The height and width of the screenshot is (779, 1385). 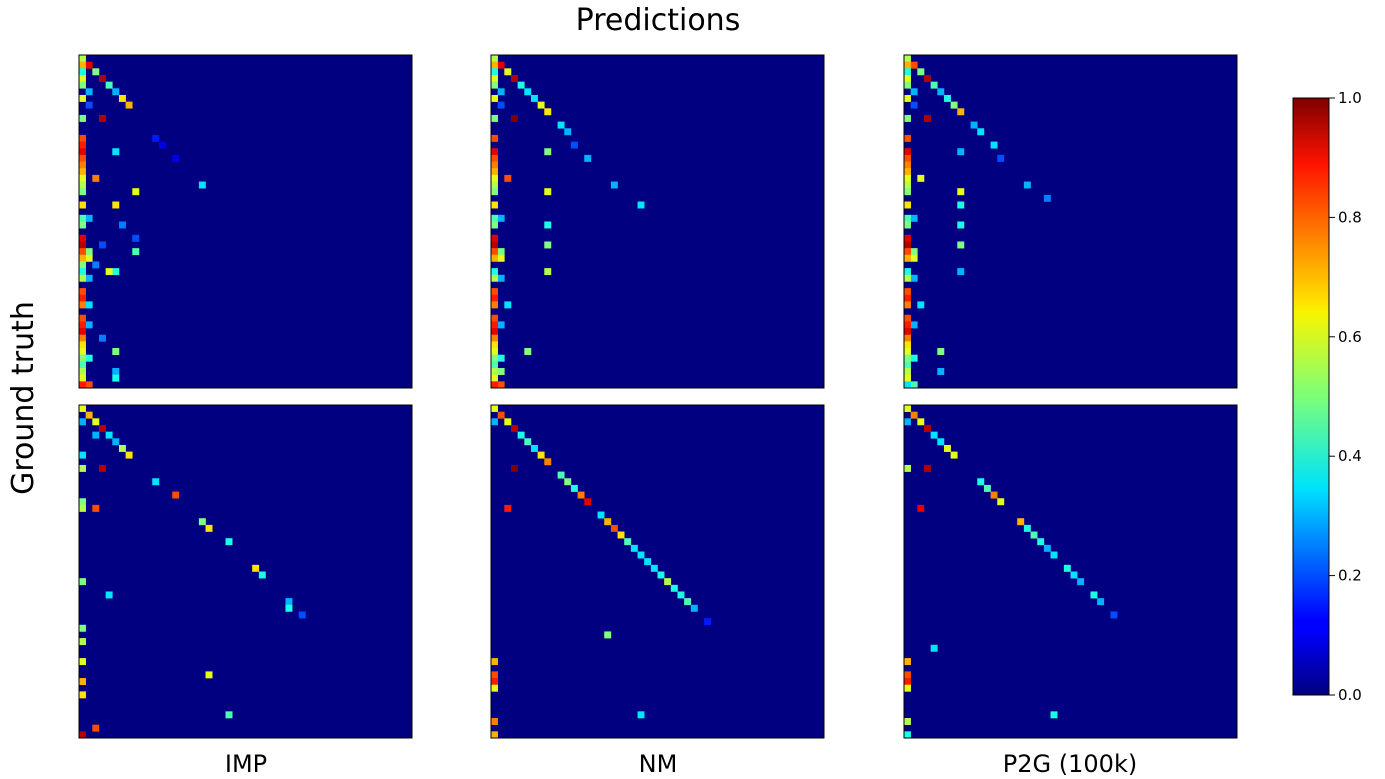 What do you see at coordinates (1345, 396) in the screenshot?
I see `colorbar-ticks: 0.0 0.2 0.4 0.6 0.8 1.0` at bounding box center [1345, 396].